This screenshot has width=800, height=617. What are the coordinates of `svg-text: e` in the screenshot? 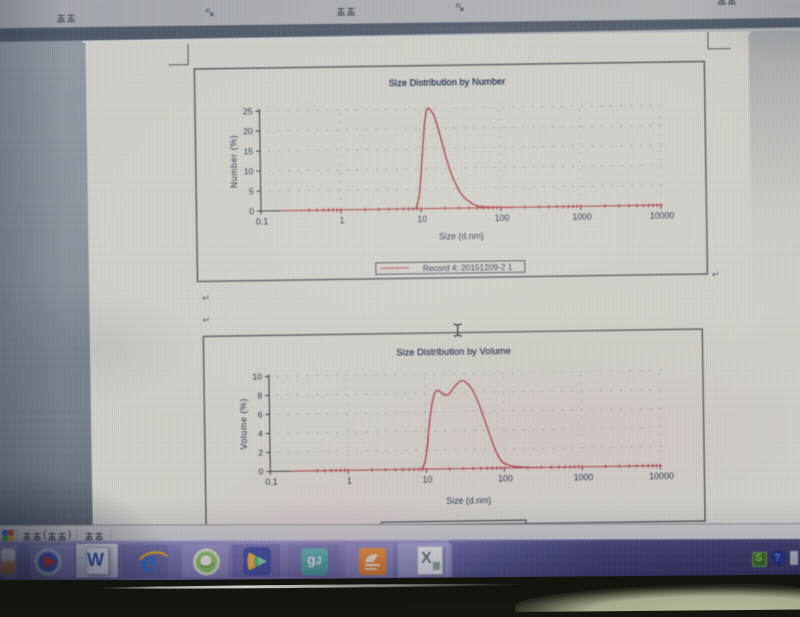 It's located at (149, 562).